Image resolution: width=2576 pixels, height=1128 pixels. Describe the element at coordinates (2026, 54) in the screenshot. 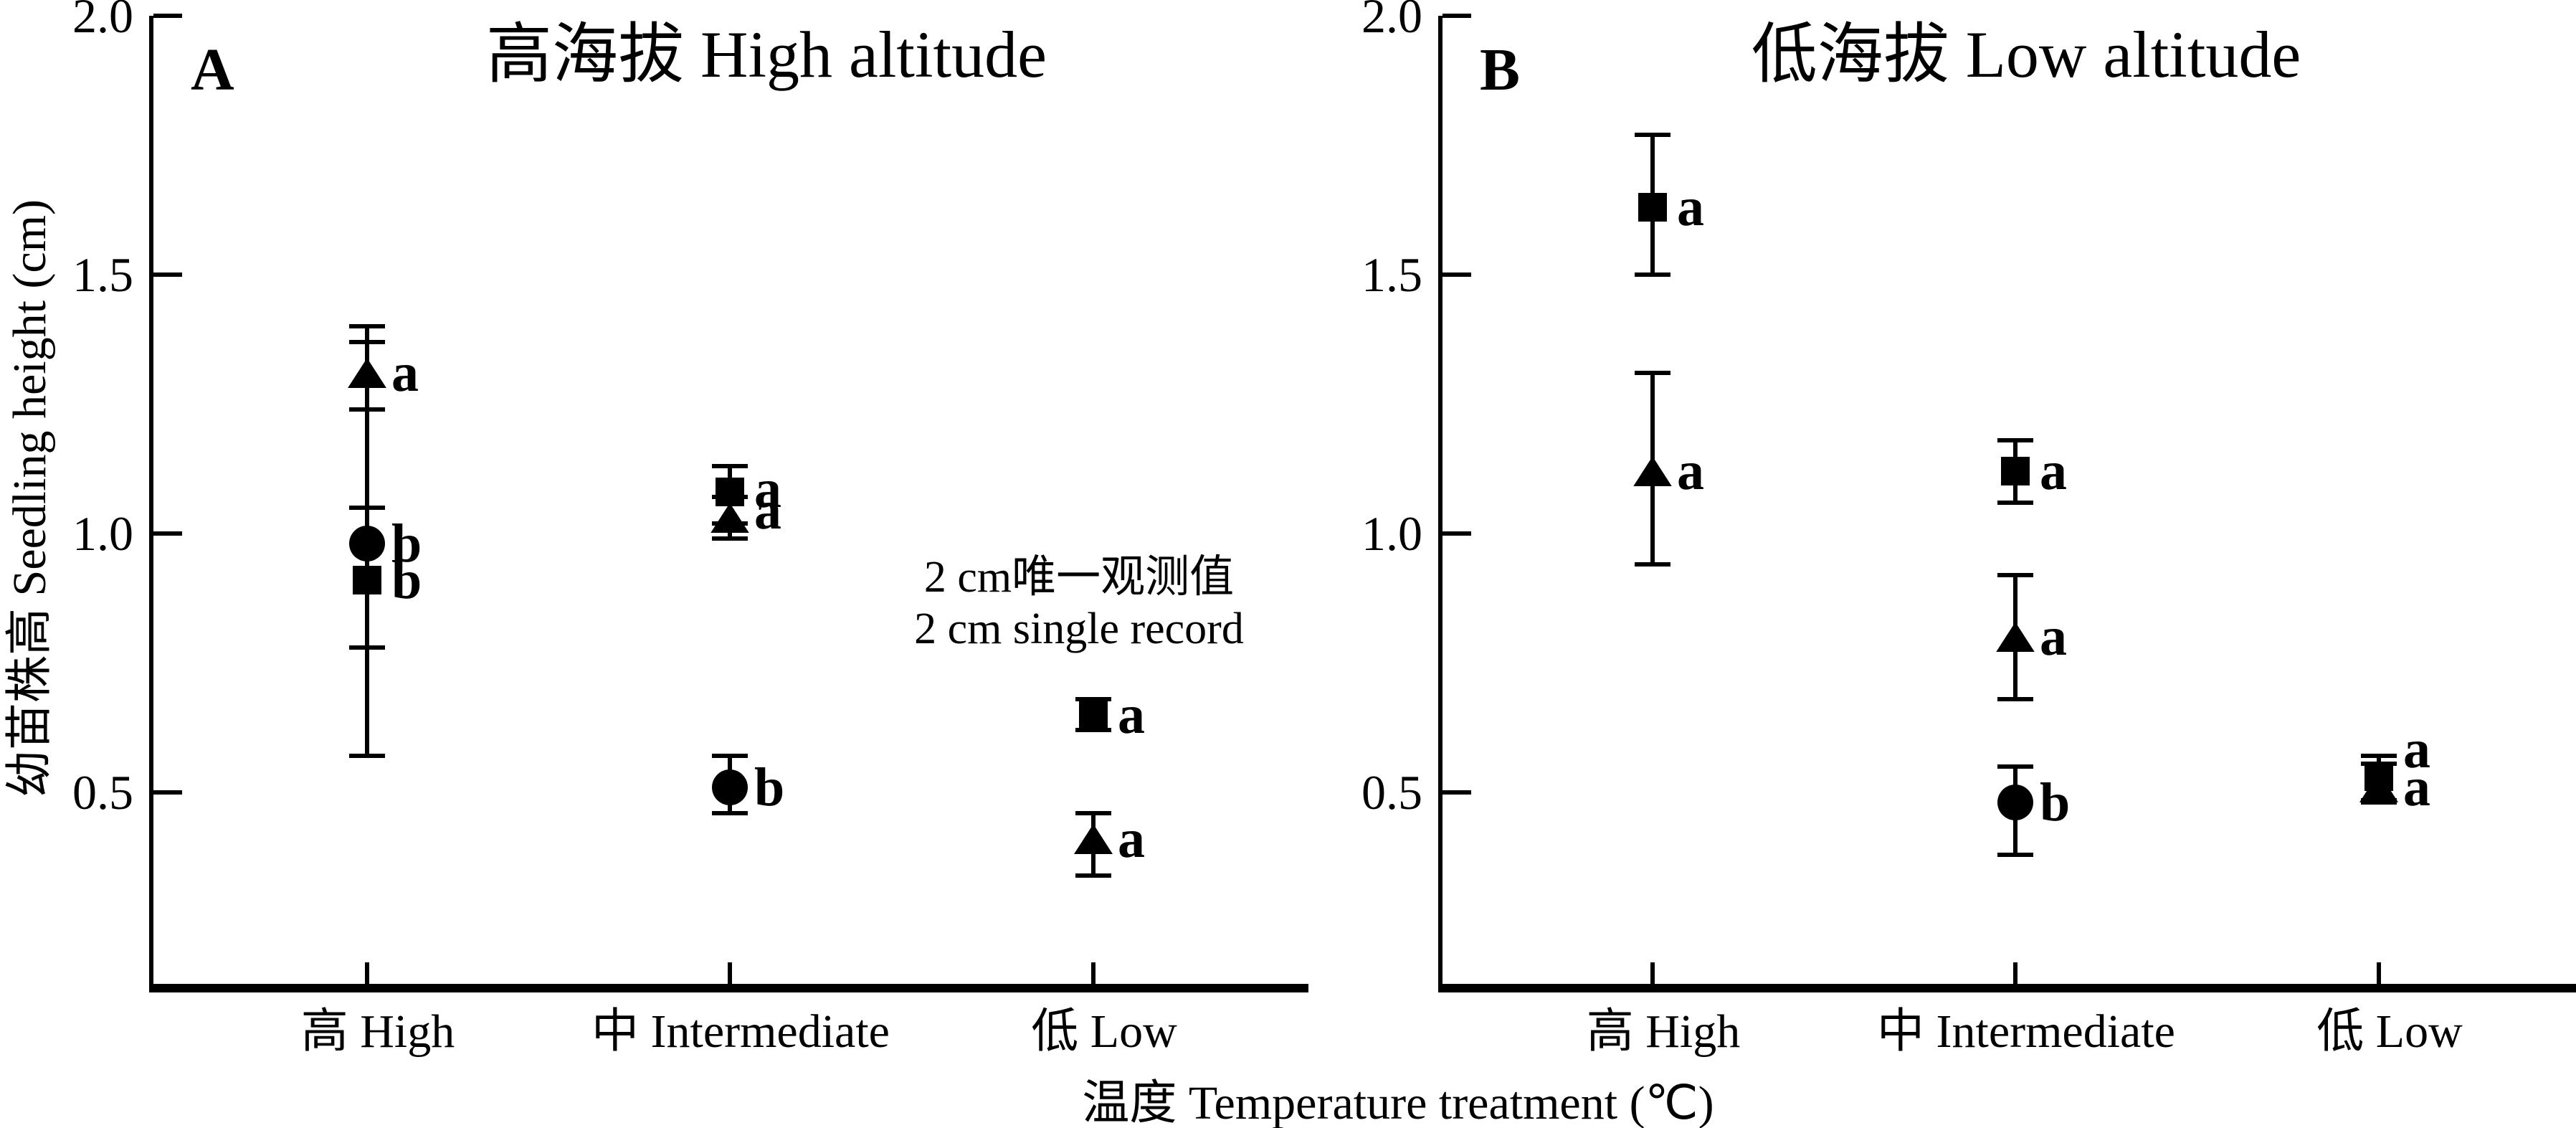

I see `panel-b-title: 低海拔 Low altitude` at that location.